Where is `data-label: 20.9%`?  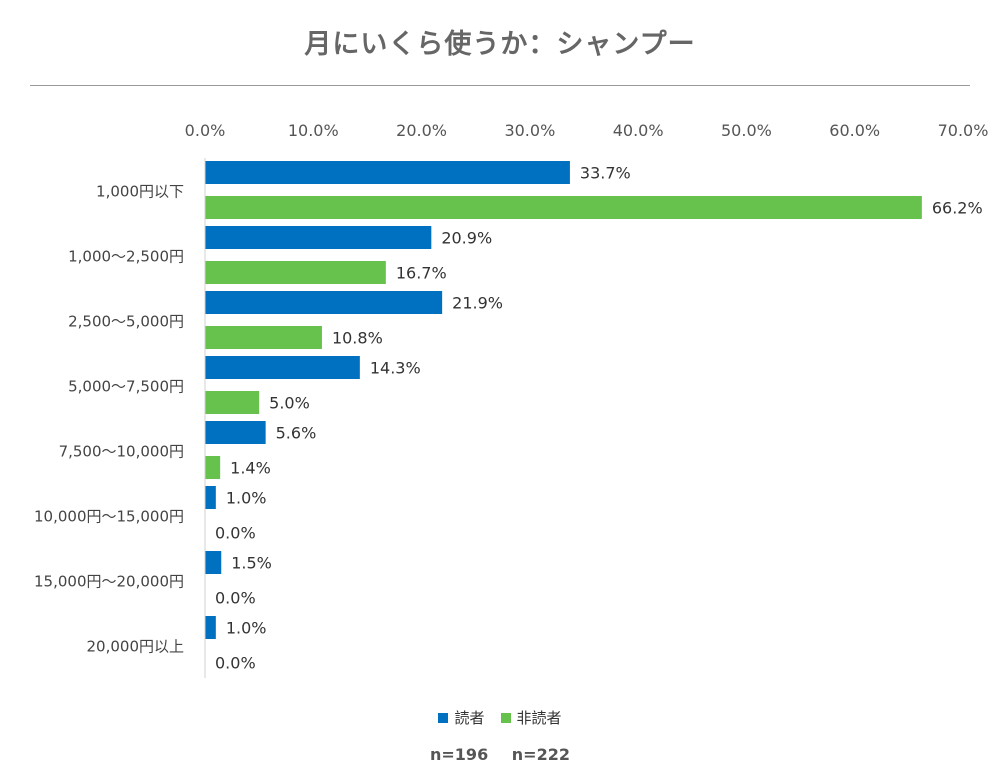
data-label: 20.9% is located at coordinates (466, 238).